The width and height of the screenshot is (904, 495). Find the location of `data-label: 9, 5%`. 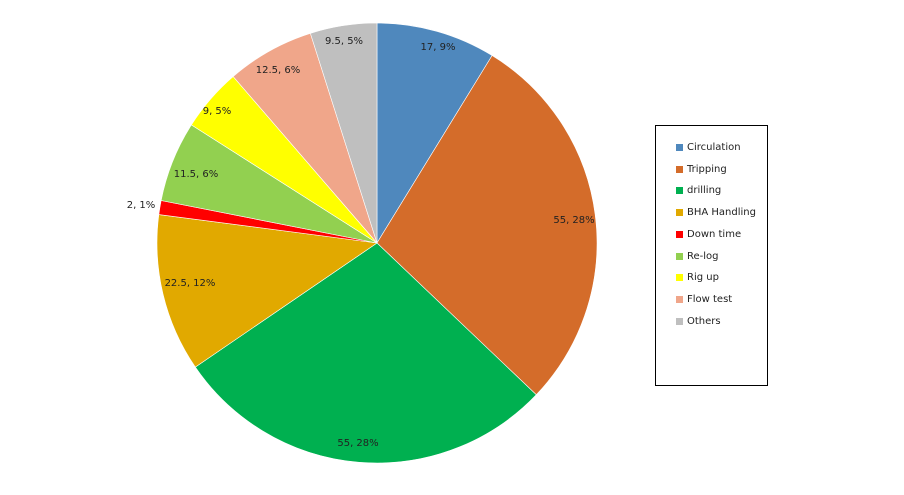

data-label: 9, 5% is located at coordinates (217, 111).